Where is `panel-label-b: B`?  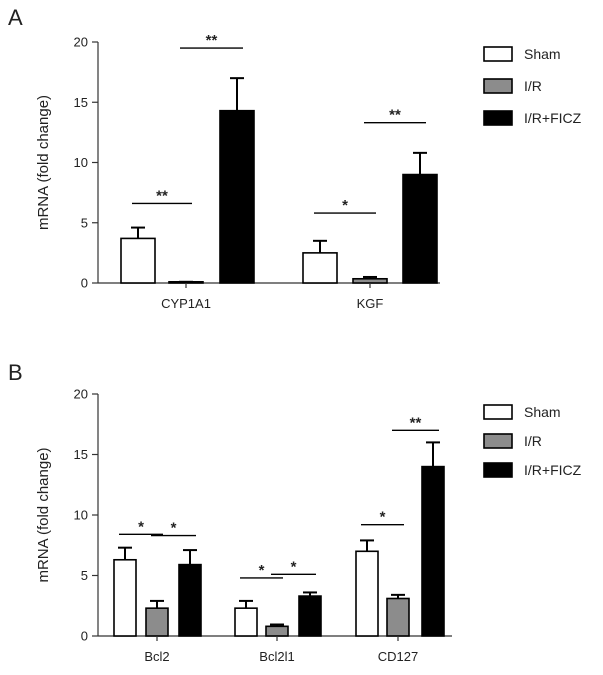
panel-label-b: B is located at coordinates (15, 372).